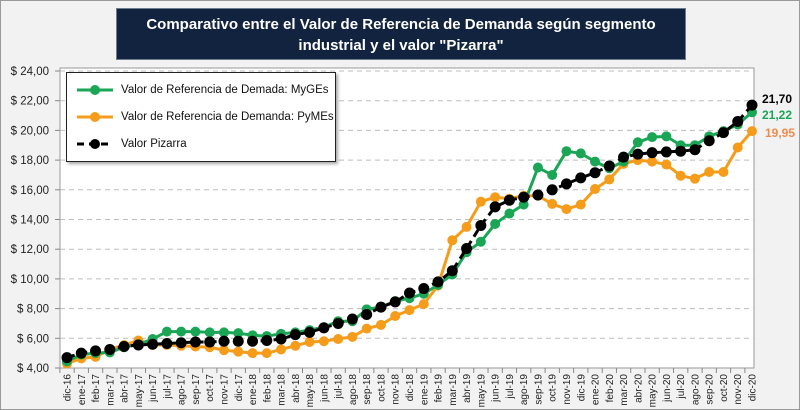 The height and width of the screenshot is (410, 800). I want to click on x-tick-label: oct-19, so click(553, 388).